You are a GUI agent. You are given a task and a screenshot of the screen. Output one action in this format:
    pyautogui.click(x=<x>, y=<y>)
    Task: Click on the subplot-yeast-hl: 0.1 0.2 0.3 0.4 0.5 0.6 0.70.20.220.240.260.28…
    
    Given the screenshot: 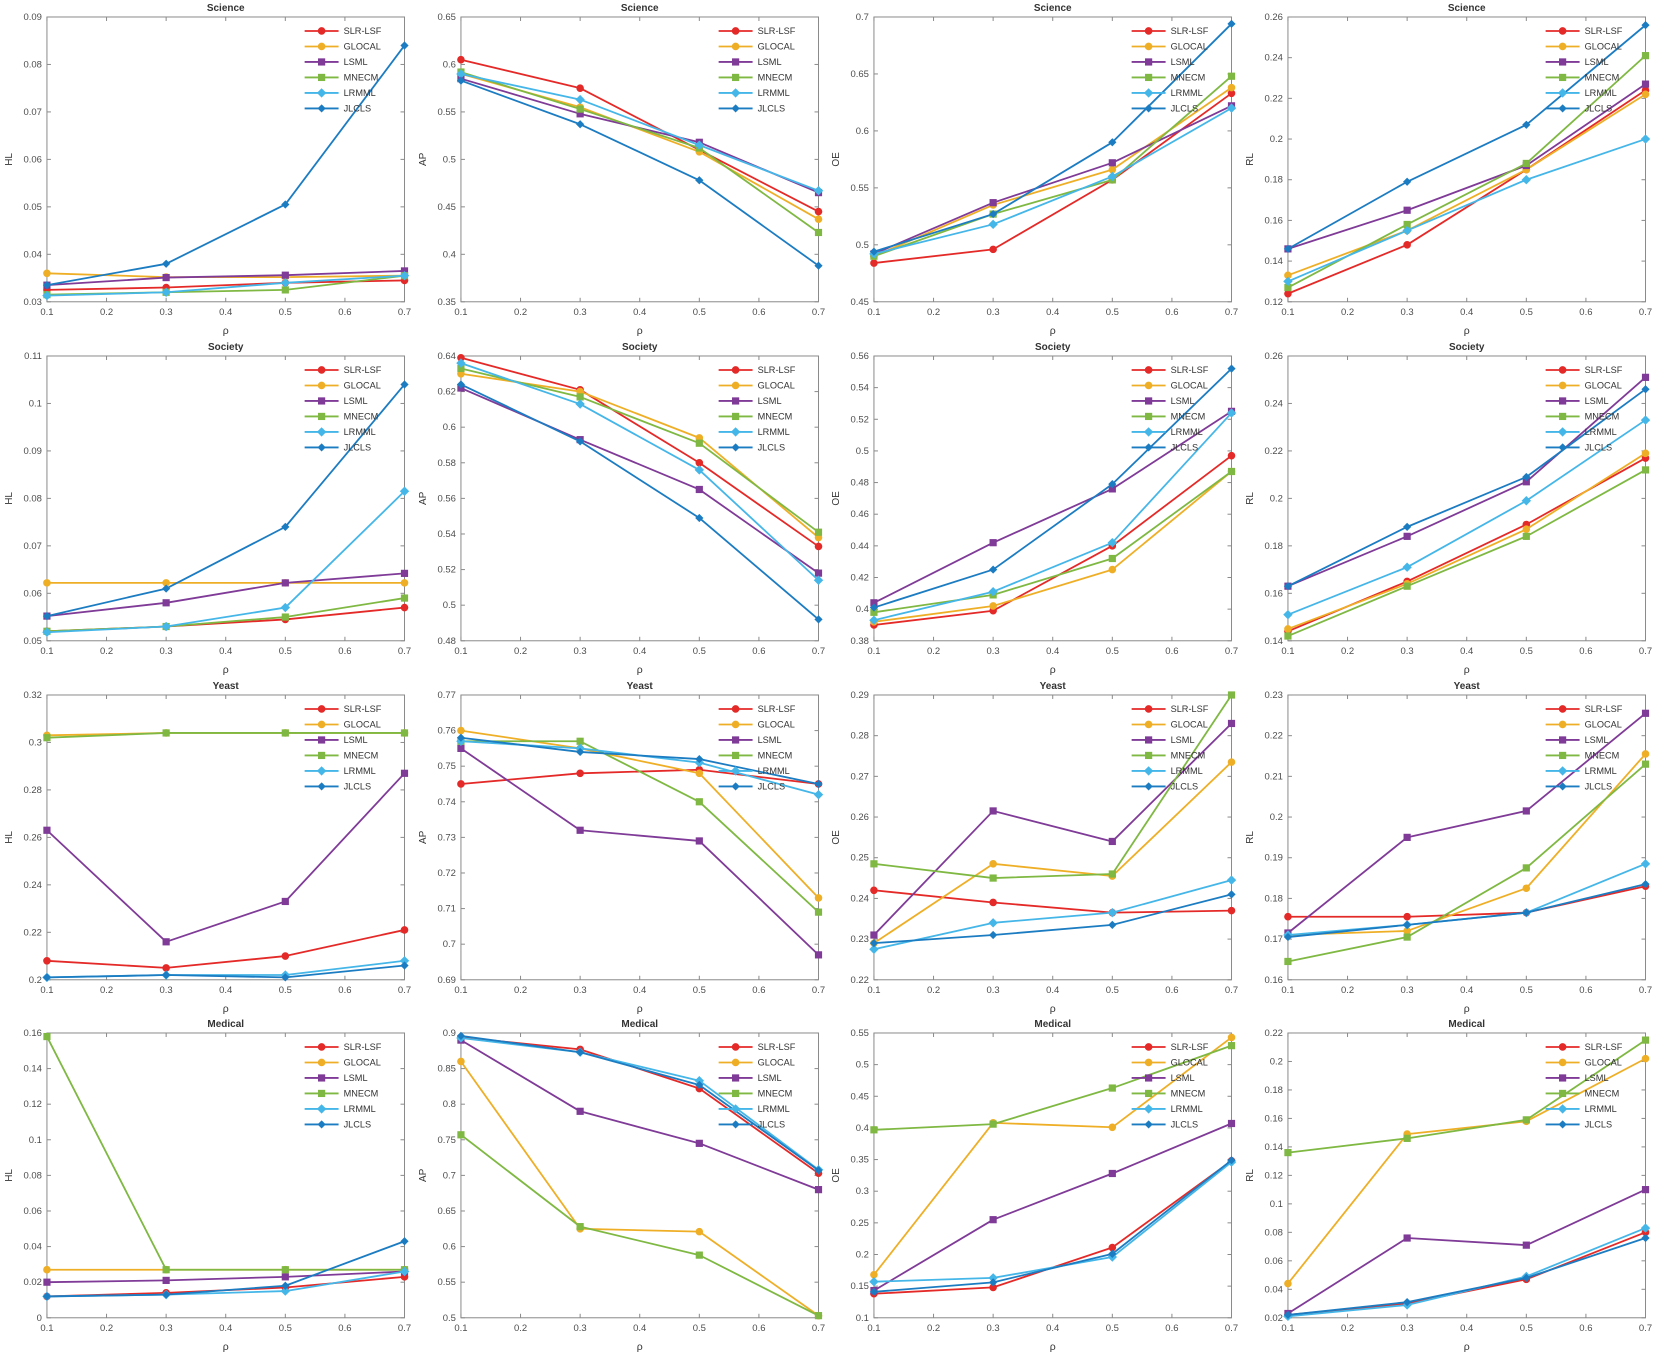 What is the action you would take?
    pyautogui.click(x=207, y=847)
    